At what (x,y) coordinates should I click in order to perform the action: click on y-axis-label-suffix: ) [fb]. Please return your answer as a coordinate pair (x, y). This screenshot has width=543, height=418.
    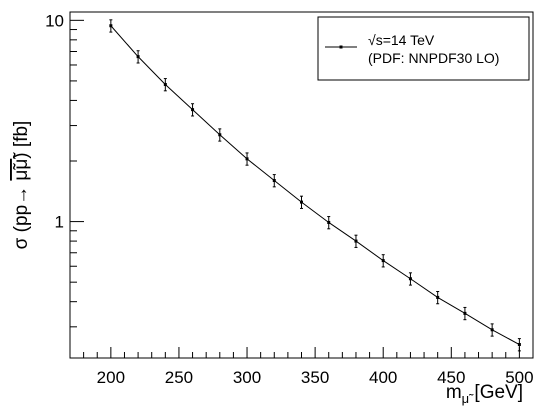
    Looking at the image, I should click on (21, 140).